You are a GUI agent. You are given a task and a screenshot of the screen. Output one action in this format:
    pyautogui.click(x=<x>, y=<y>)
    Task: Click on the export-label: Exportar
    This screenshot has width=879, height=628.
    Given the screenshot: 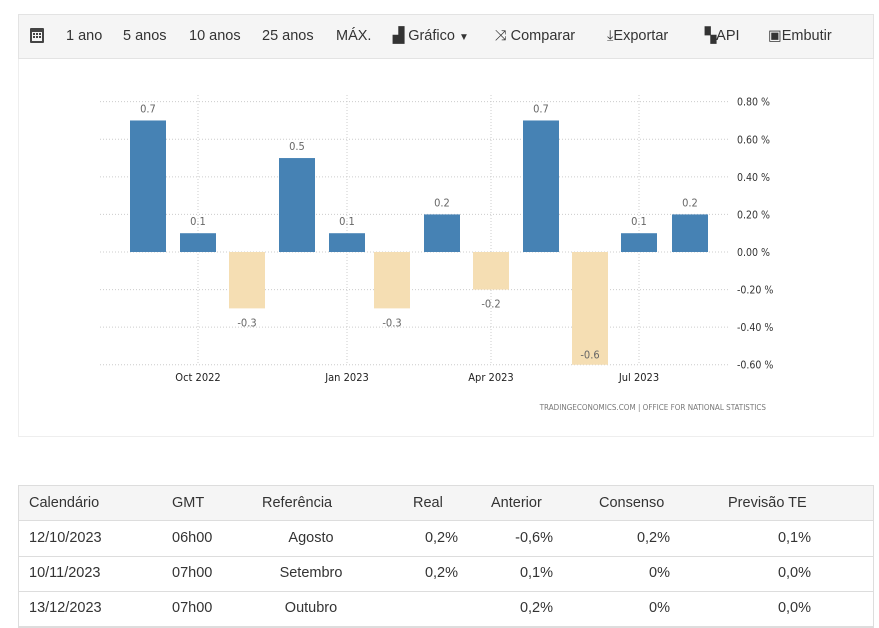 What is the action you would take?
    pyautogui.click(x=641, y=36)
    